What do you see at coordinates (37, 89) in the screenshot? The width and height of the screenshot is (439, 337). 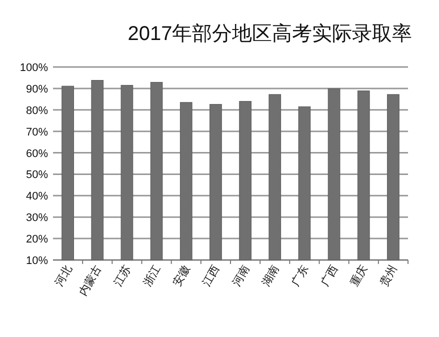 I see `y-tick-label: 90%` at bounding box center [37, 89].